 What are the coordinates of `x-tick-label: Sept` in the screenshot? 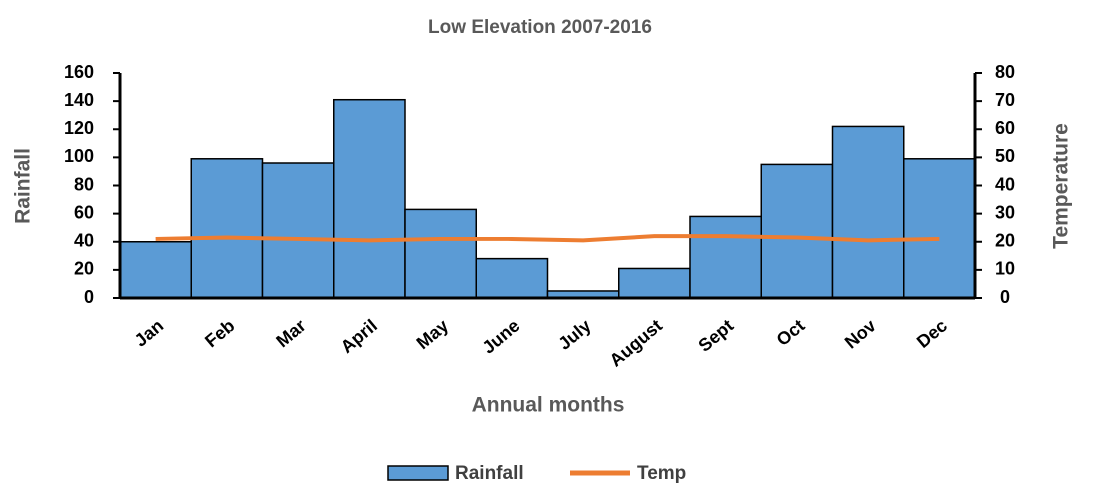 It's located at (716, 335).